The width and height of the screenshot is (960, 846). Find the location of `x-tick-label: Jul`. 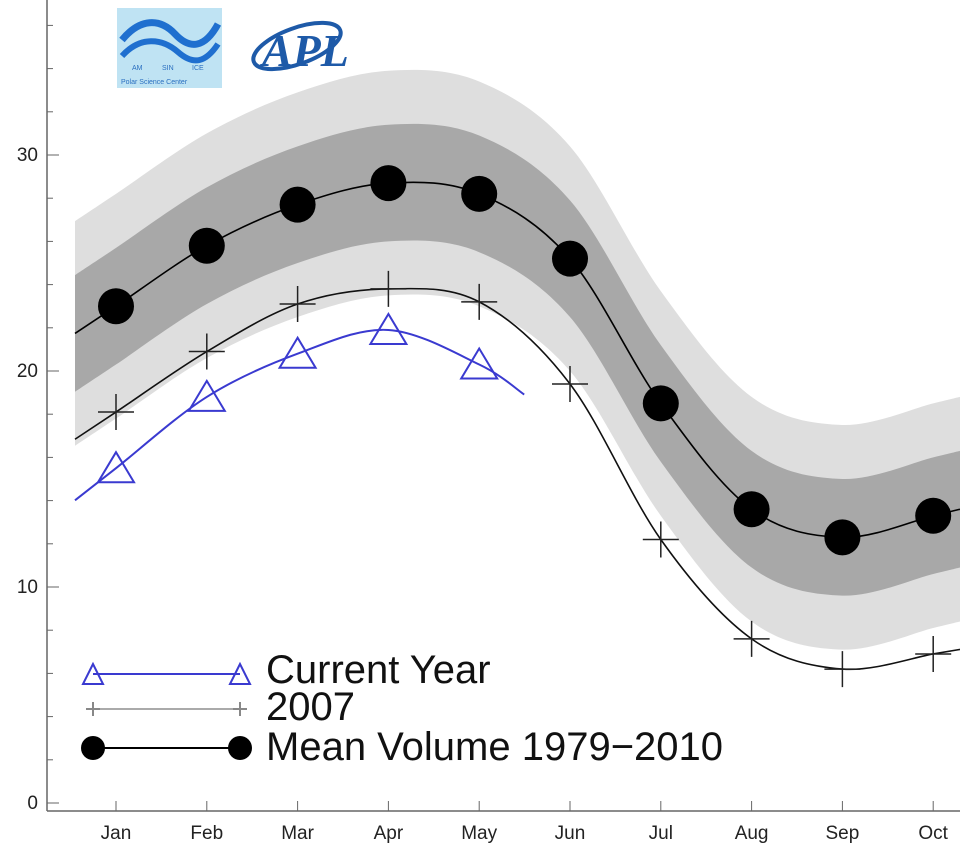

x-tick-label: Jul is located at coordinates (661, 833).